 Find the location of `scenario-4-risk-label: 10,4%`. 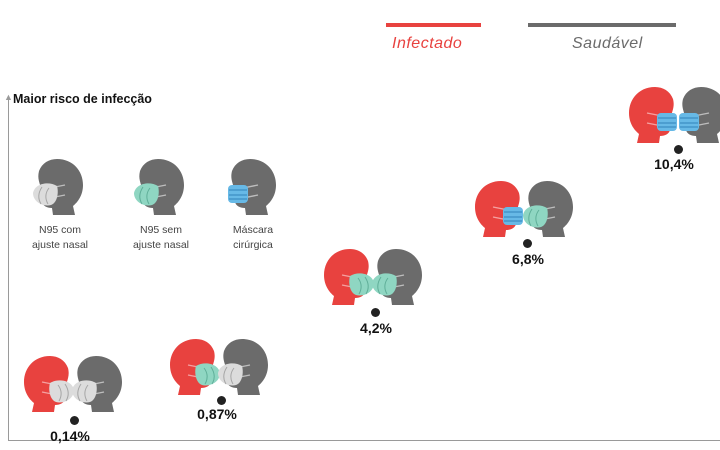

scenario-4-risk-label: 10,4% is located at coordinates (674, 164).